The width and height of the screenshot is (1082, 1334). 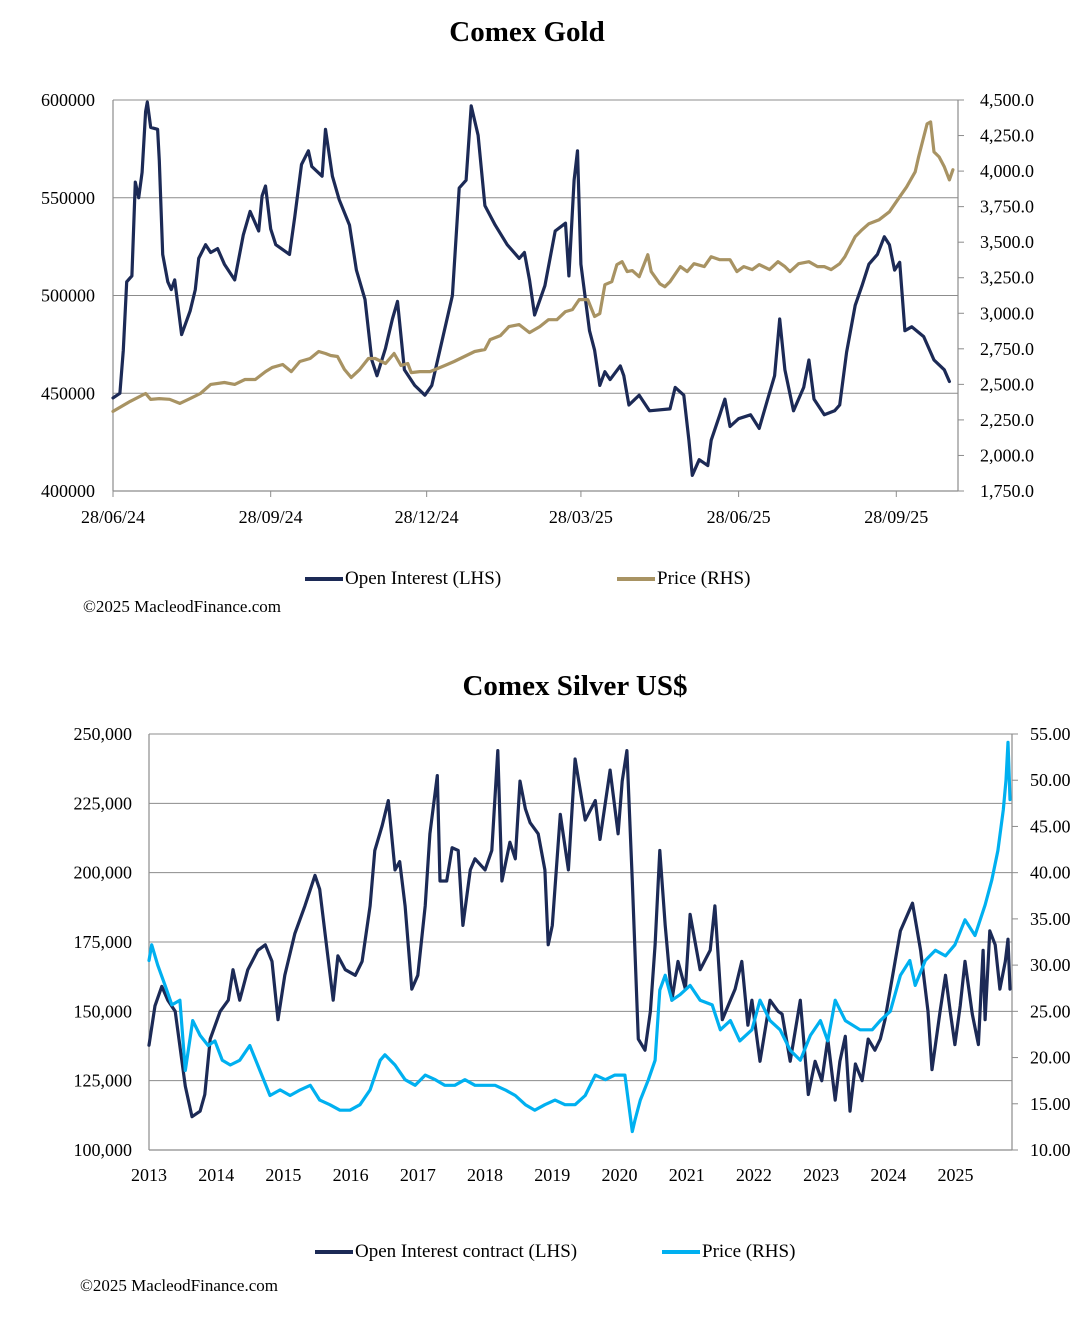 What do you see at coordinates (427, 517) in the screenshot?
I see `x-tick-label: 28/12/24` at bounding box center [427, 517].